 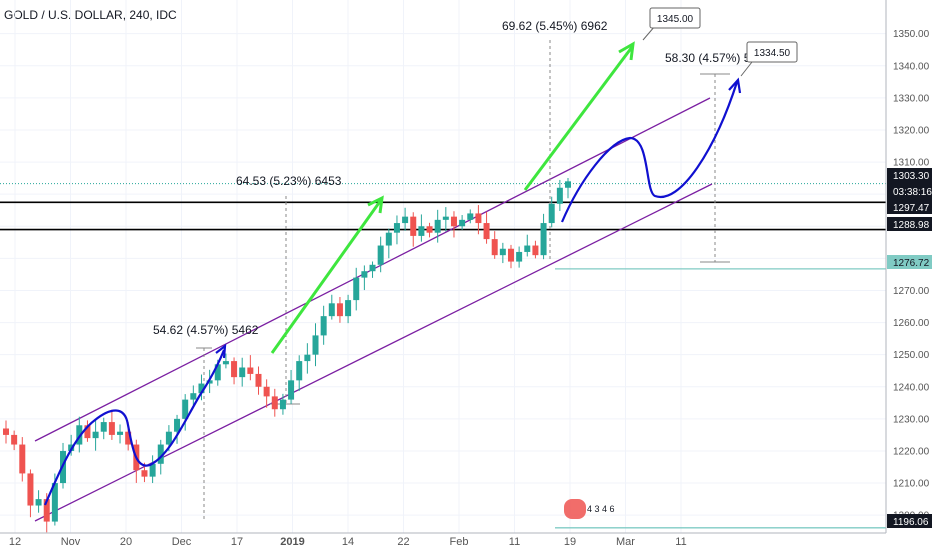 I want to click on measure-label-1: 54.62 (4.57%) 5462, so click(x=206, y=330).